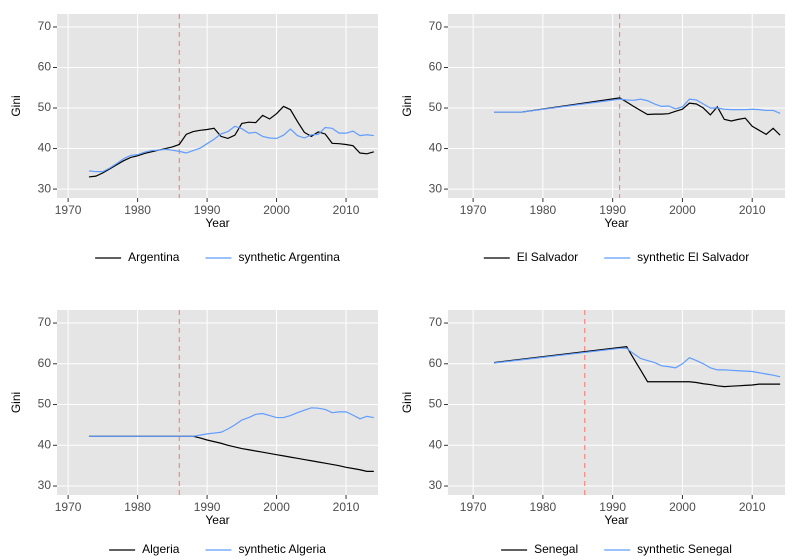 The width and height of the screenshot is (787, 558). What do you see at coordinates (282, 549) in the screenshot?
I see `legend-text: synthetic Algeria` at bounding box center [282, 549].